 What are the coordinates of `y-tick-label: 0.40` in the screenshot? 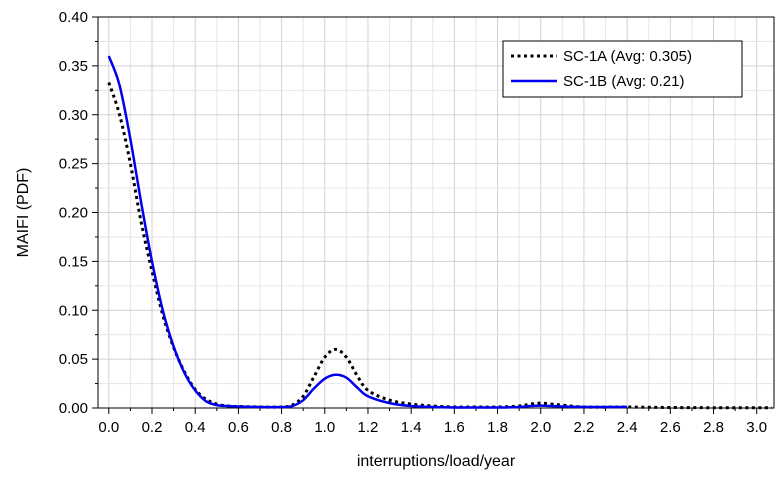 It's located at (73, 17).